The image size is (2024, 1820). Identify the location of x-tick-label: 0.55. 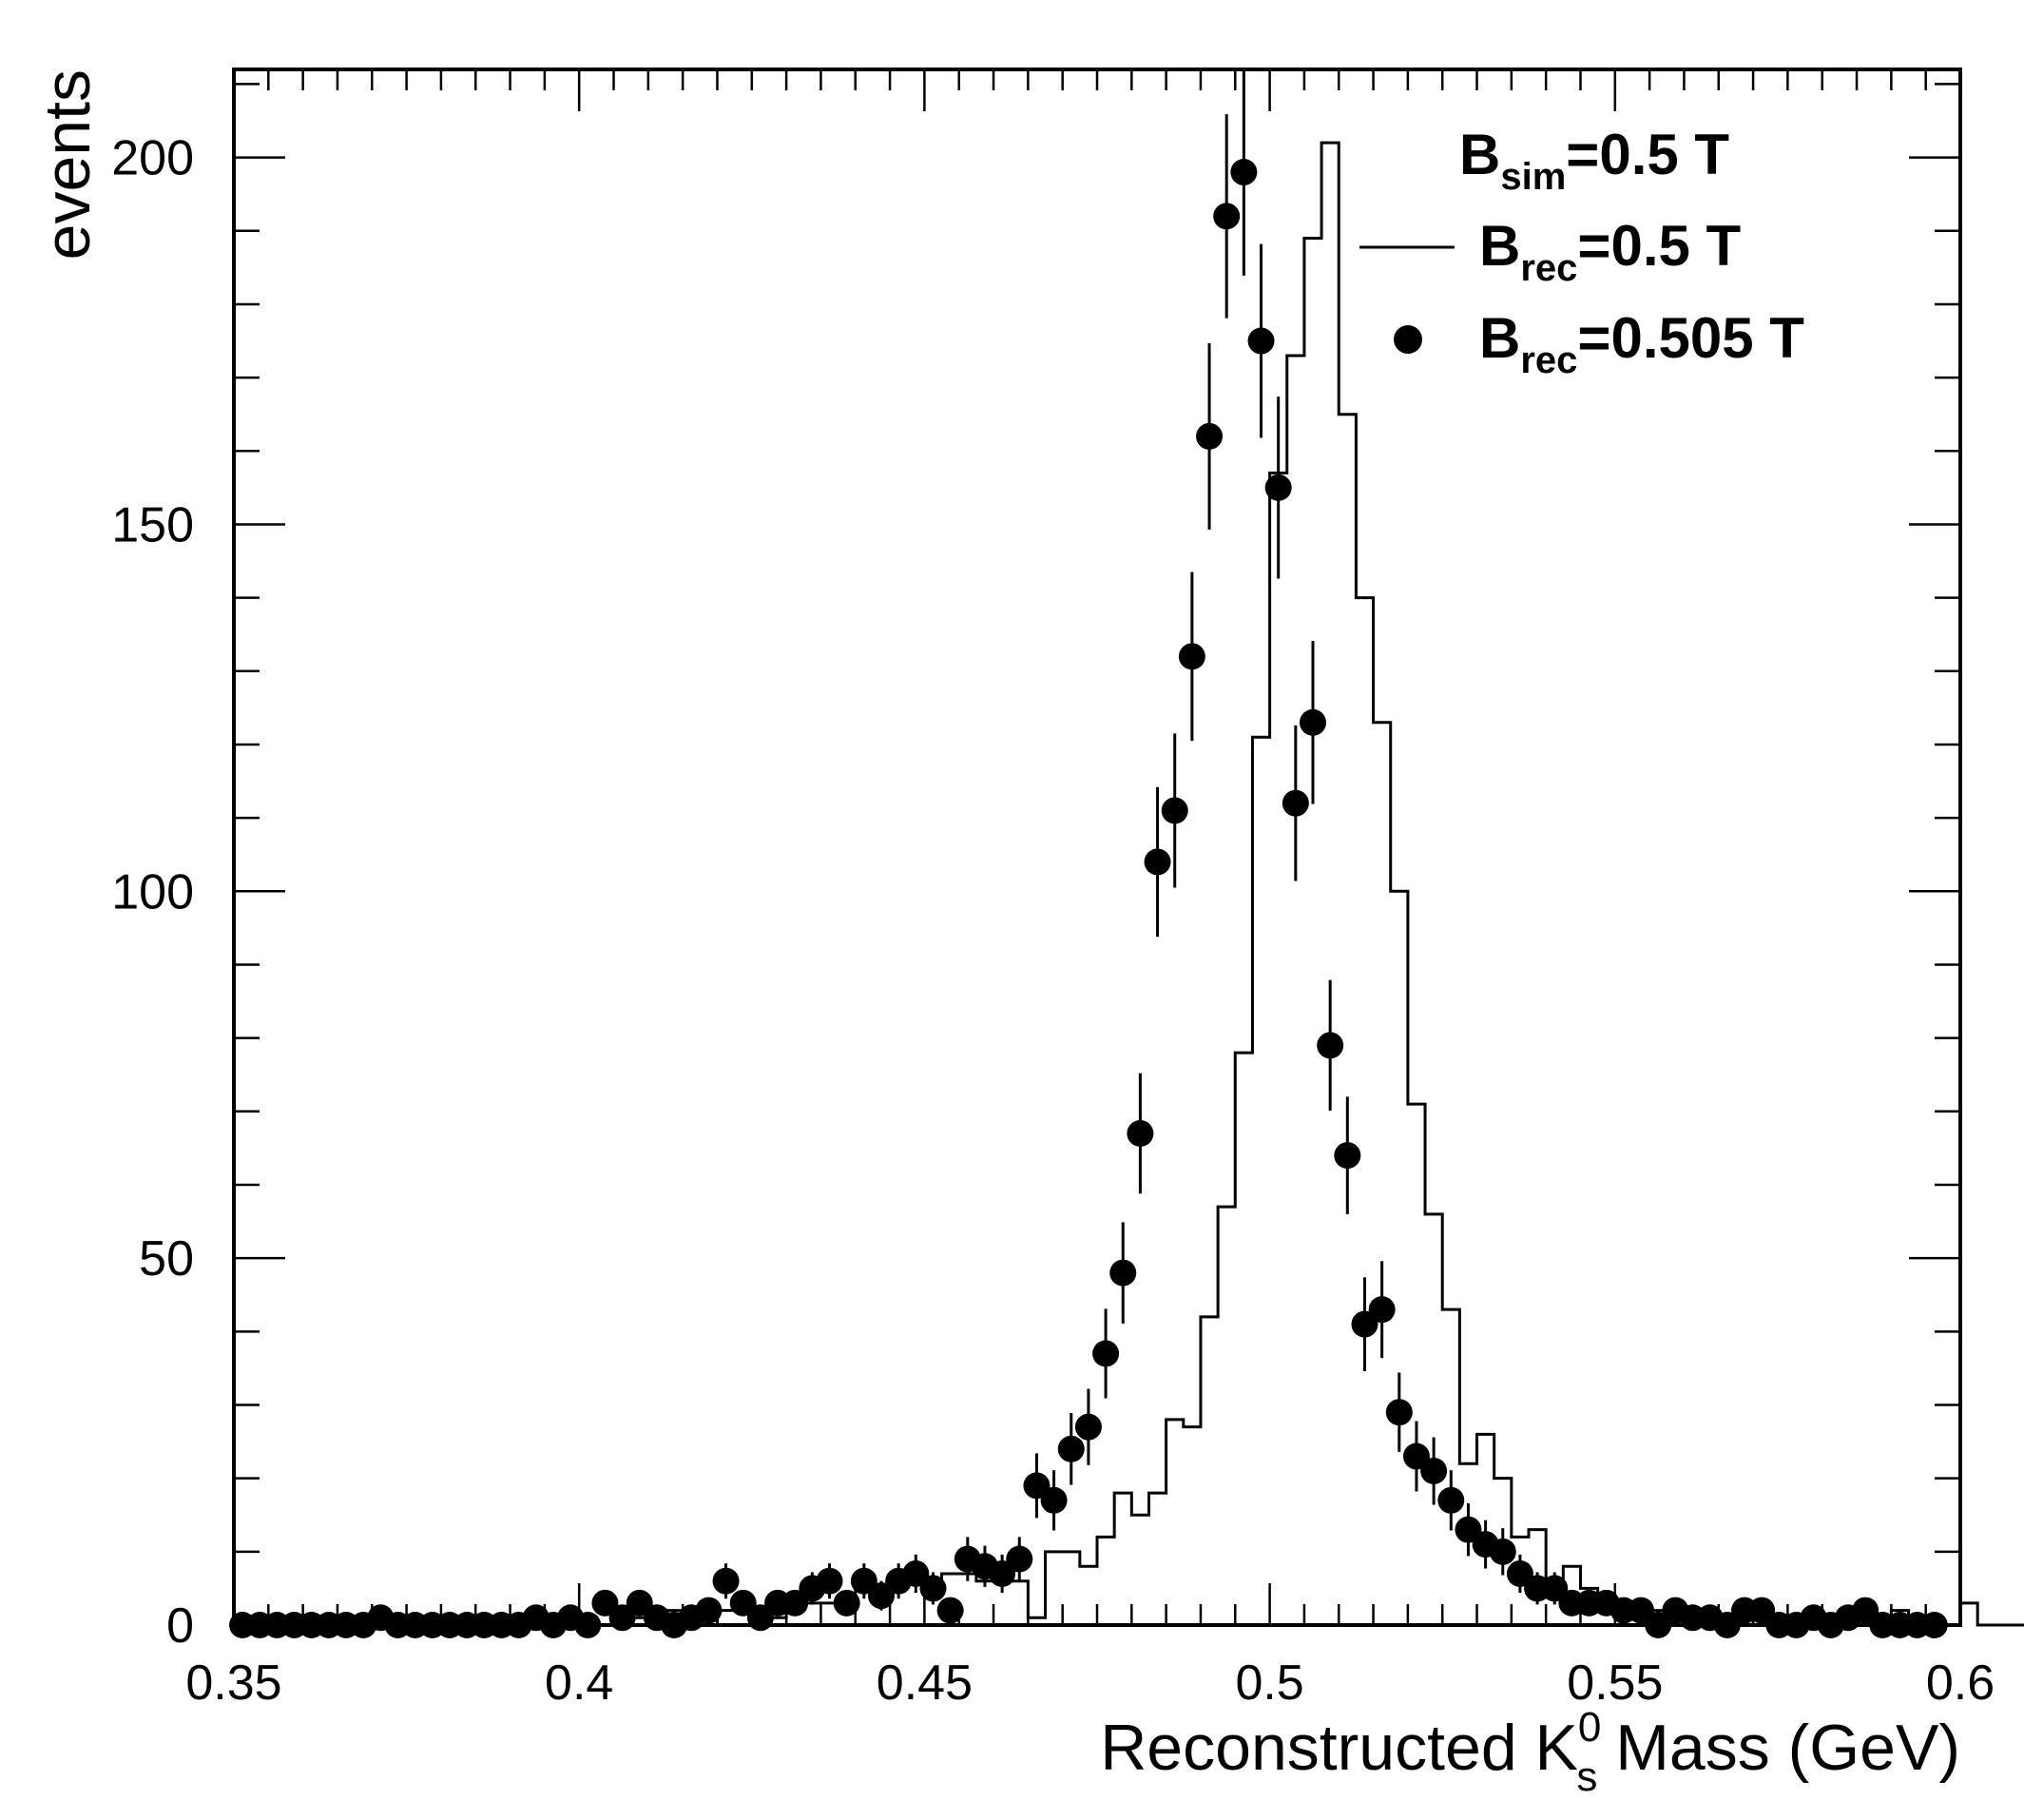
(1615, 1683).